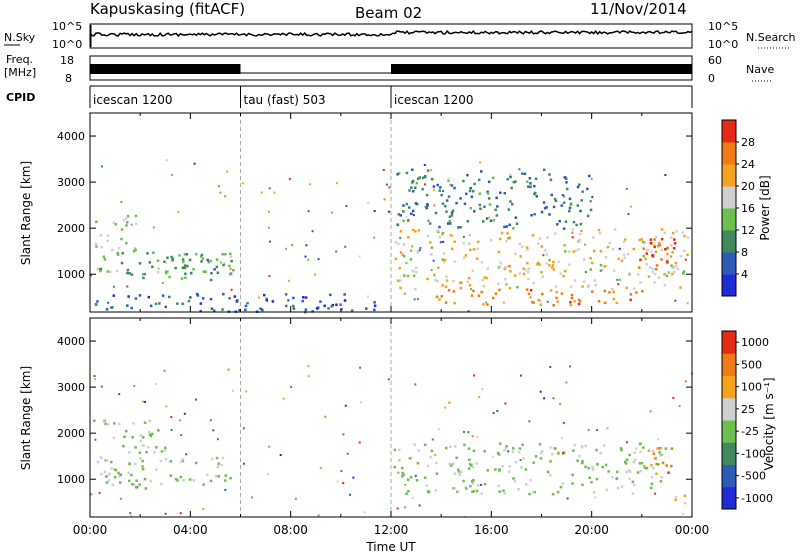 Image resolution: width=800 pixels, height=554 pixels. I want to click on colorbar-tick-label: -25, so click(750, 431).